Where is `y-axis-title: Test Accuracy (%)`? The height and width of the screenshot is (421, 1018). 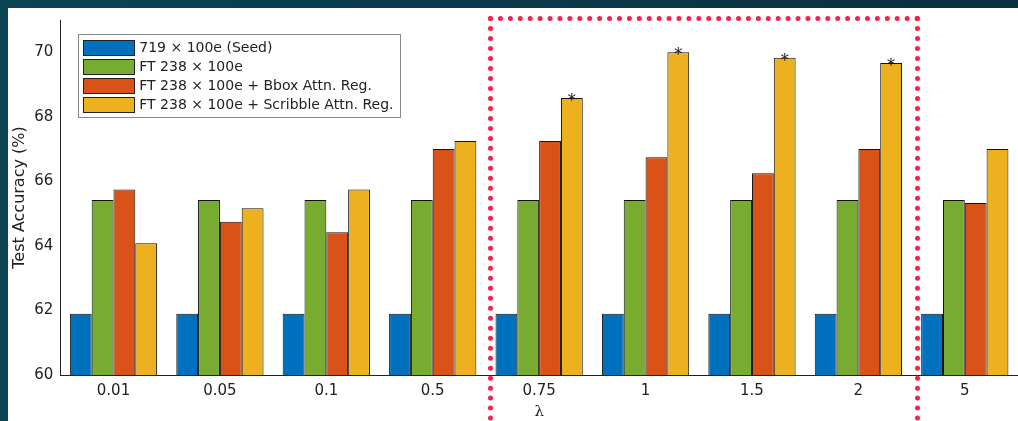 y-axis-title: Test Accuracy (%) is located at coordinates (18, 198).